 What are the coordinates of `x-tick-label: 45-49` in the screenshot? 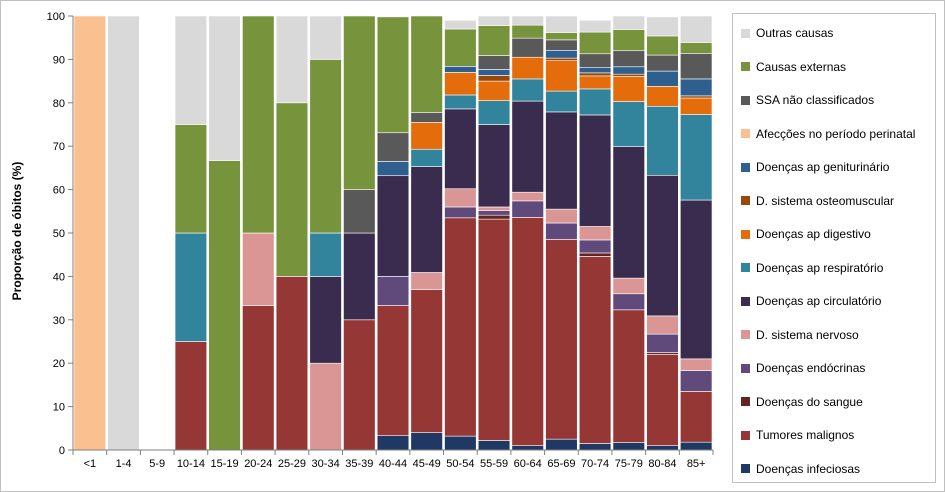 It's located at (427, 464).